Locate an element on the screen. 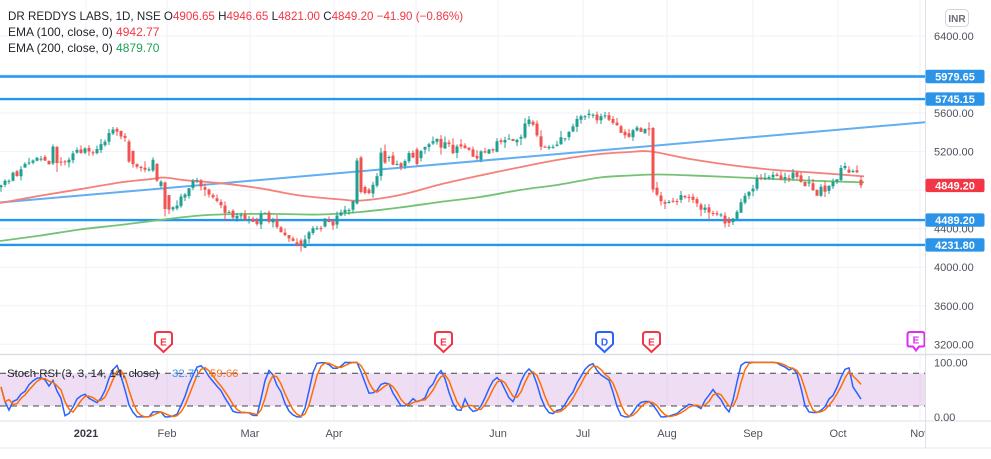  svg-text: 59.66 is located at coordinates (224, 374).